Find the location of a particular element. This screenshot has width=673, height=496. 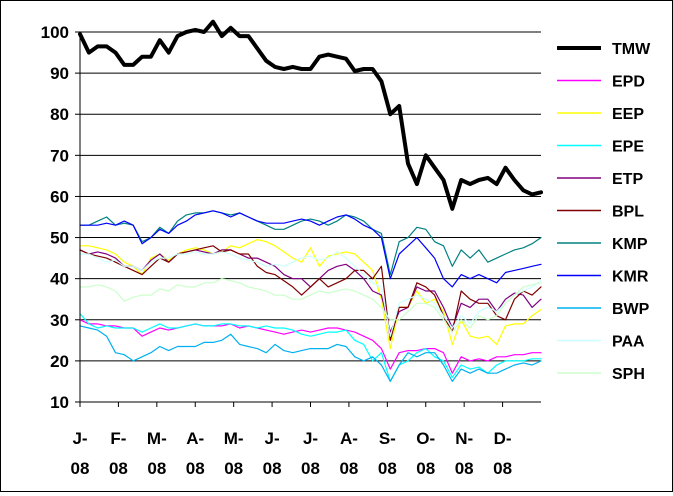

legend-item-kmp: KMP is located at coordinates (602, 244).